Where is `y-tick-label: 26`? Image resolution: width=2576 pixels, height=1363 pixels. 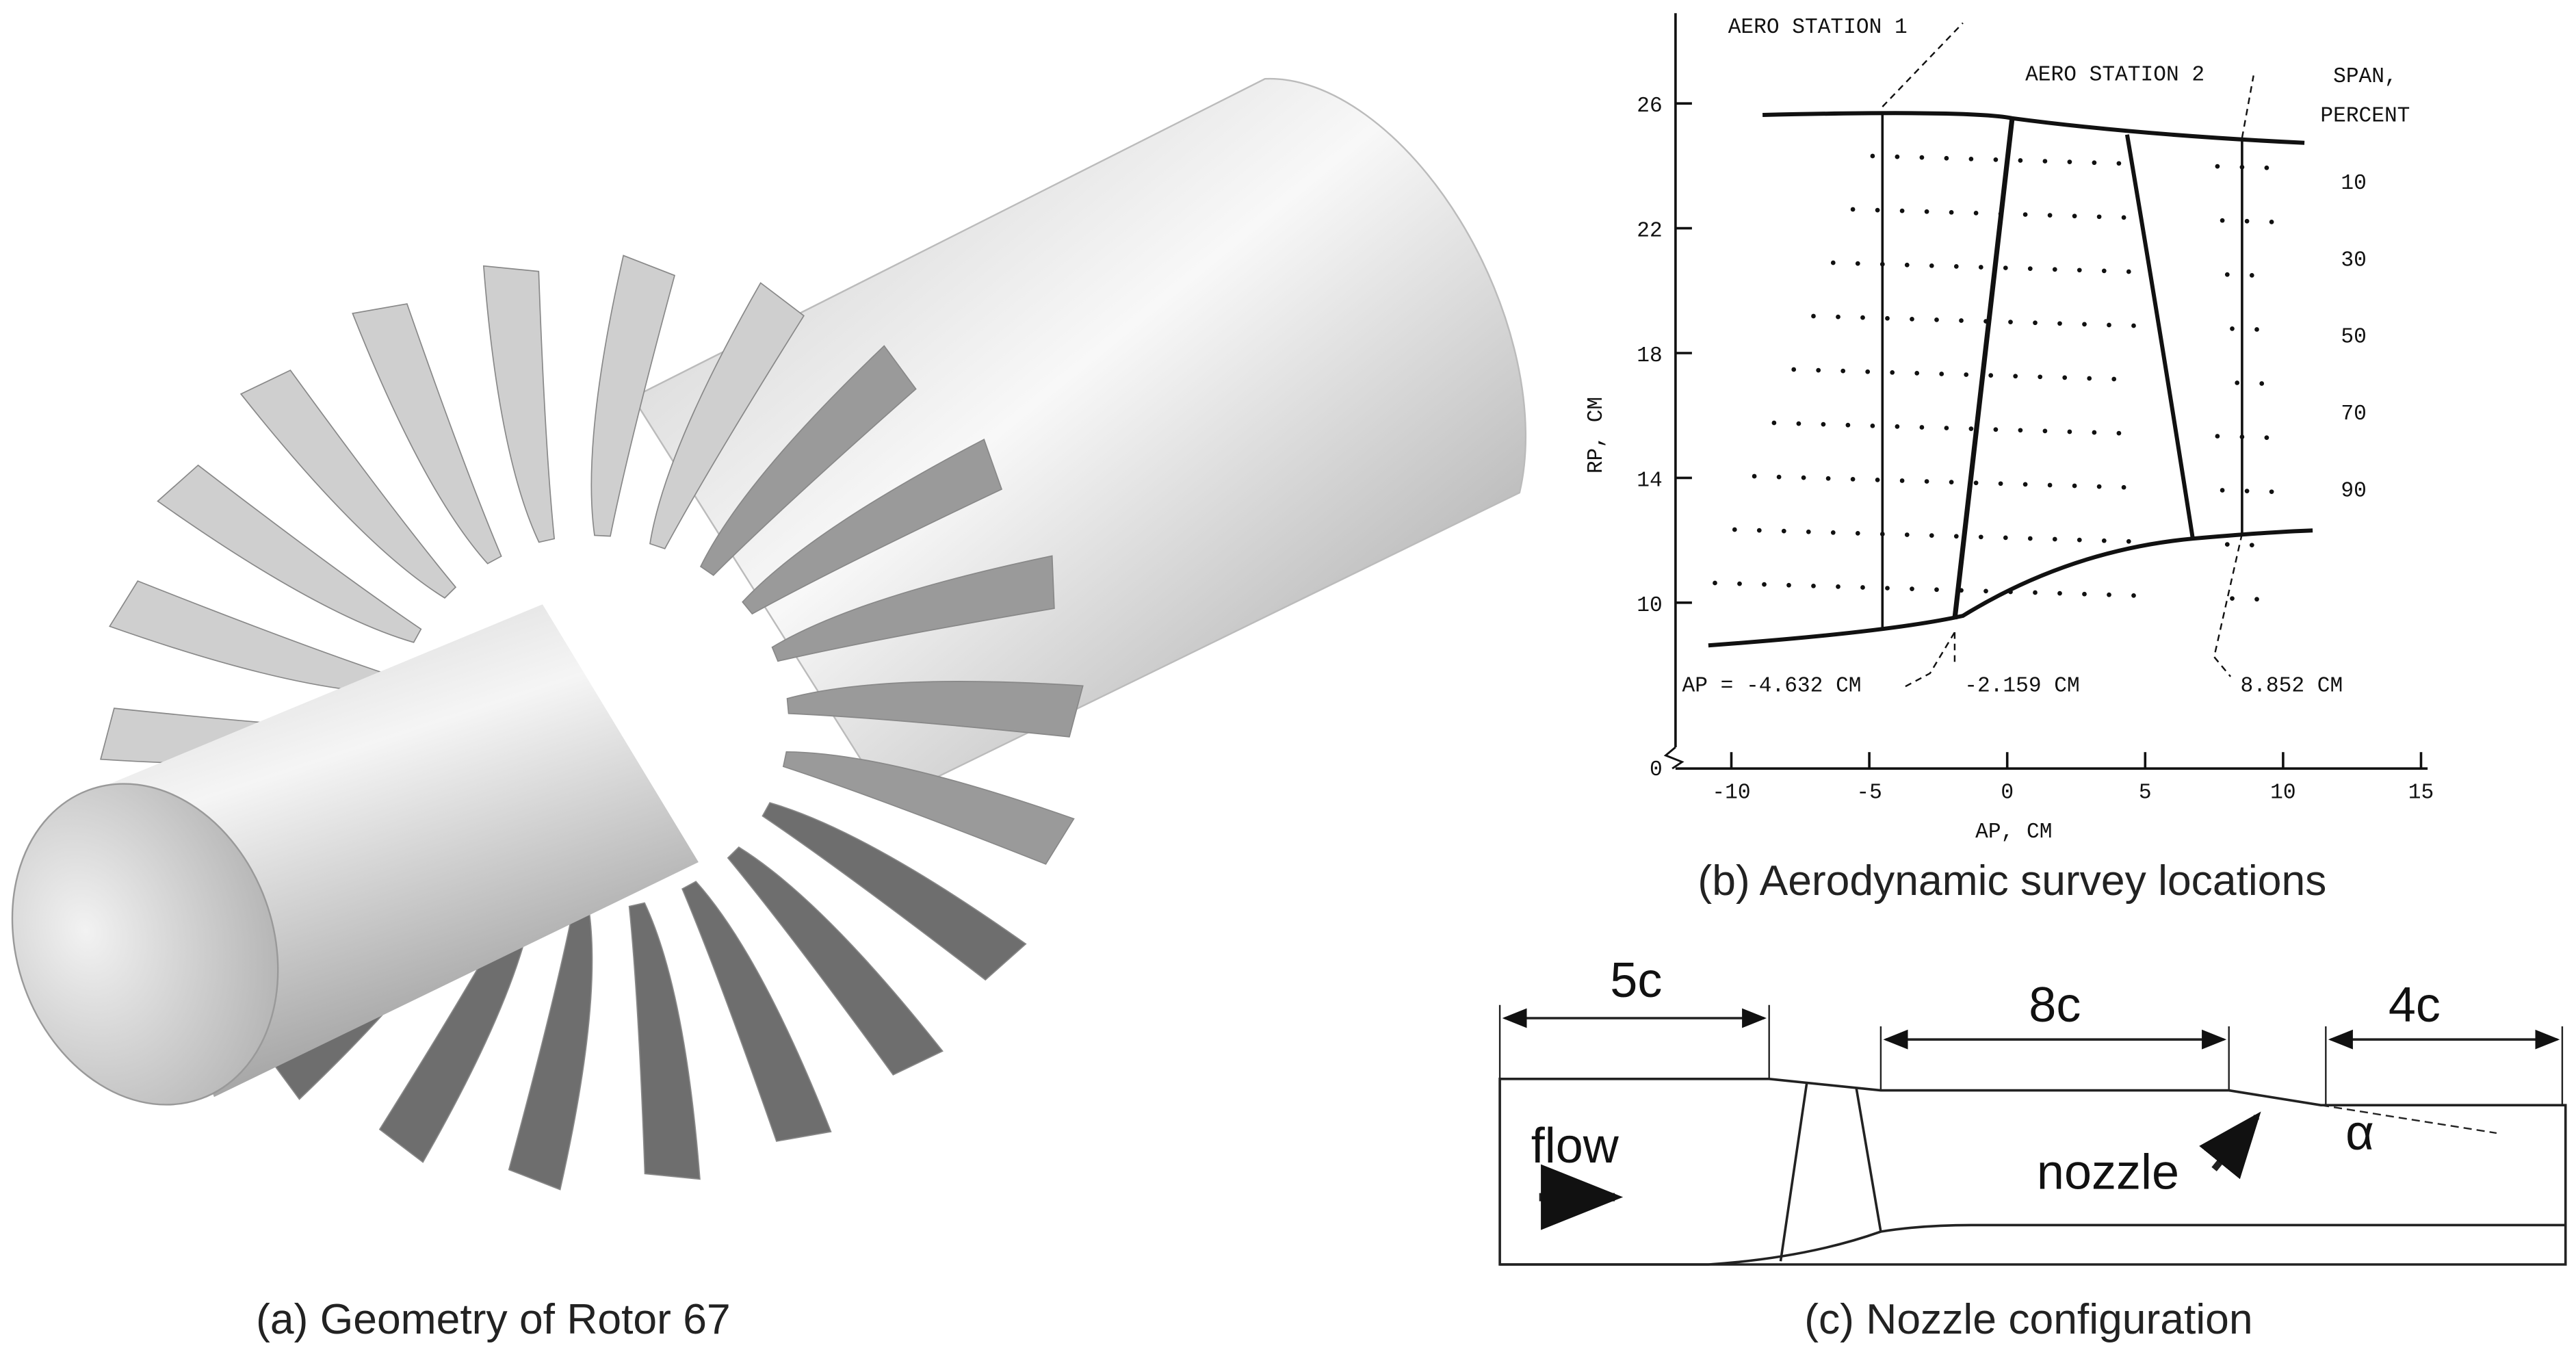
y-tick-label: 26 is located at coordinates (1650, 106).